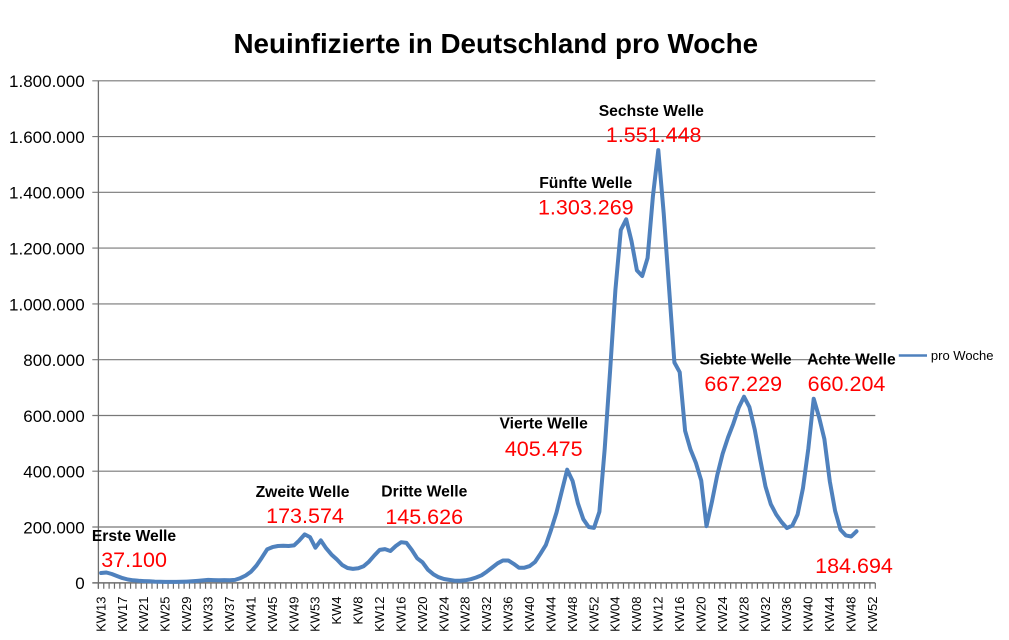 The height and width of the screenshot is (640, 1009). What do you see at coordinates (636, 614) in the screenshot?
I see `svg-text: KW08` at bounding box center [636, 614].